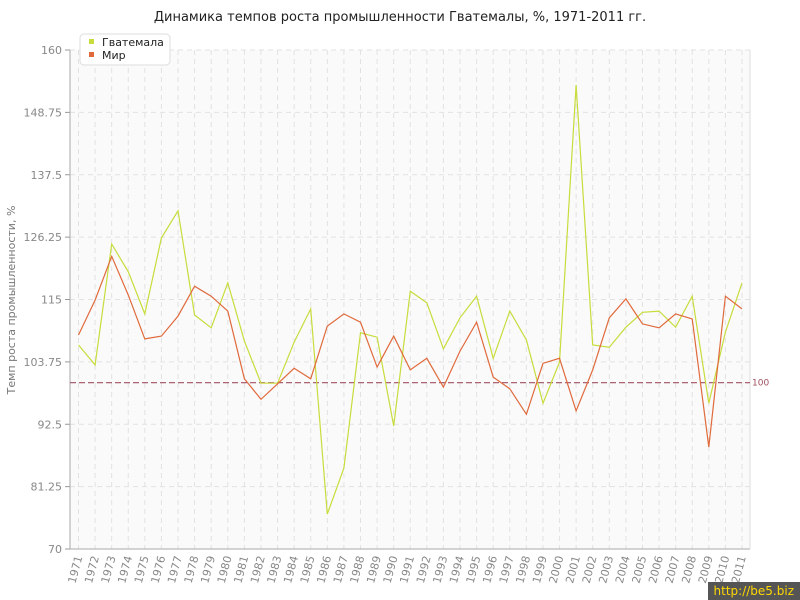  I want to click on legend-label: Гватемала, so click(133, 42).